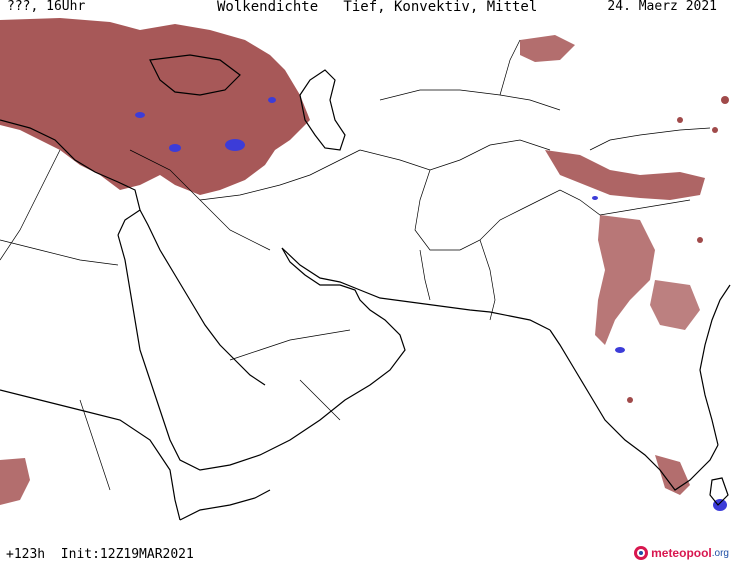 This screenshot has width=733, height=566. I want to click on meteopool-logo: meteopool .org, so click(681, 553).